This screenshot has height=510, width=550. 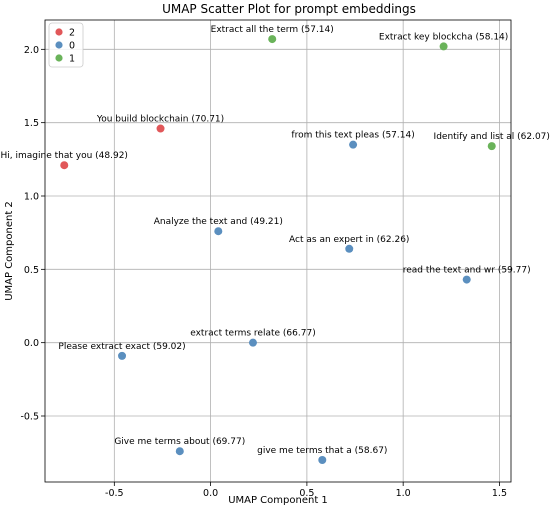 What do you see at coordinates (467, 271) in the screenshot?
I see `data-label: read the text and wr (59.77)` at bounding box center [467, 271].